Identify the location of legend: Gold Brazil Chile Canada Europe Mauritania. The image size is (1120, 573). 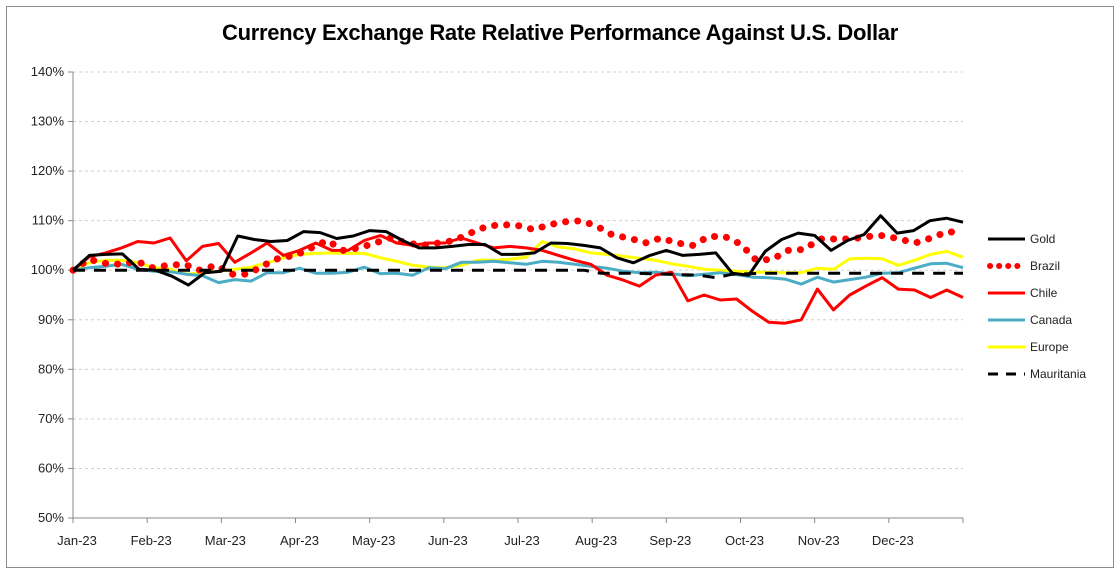
(1036, 306).